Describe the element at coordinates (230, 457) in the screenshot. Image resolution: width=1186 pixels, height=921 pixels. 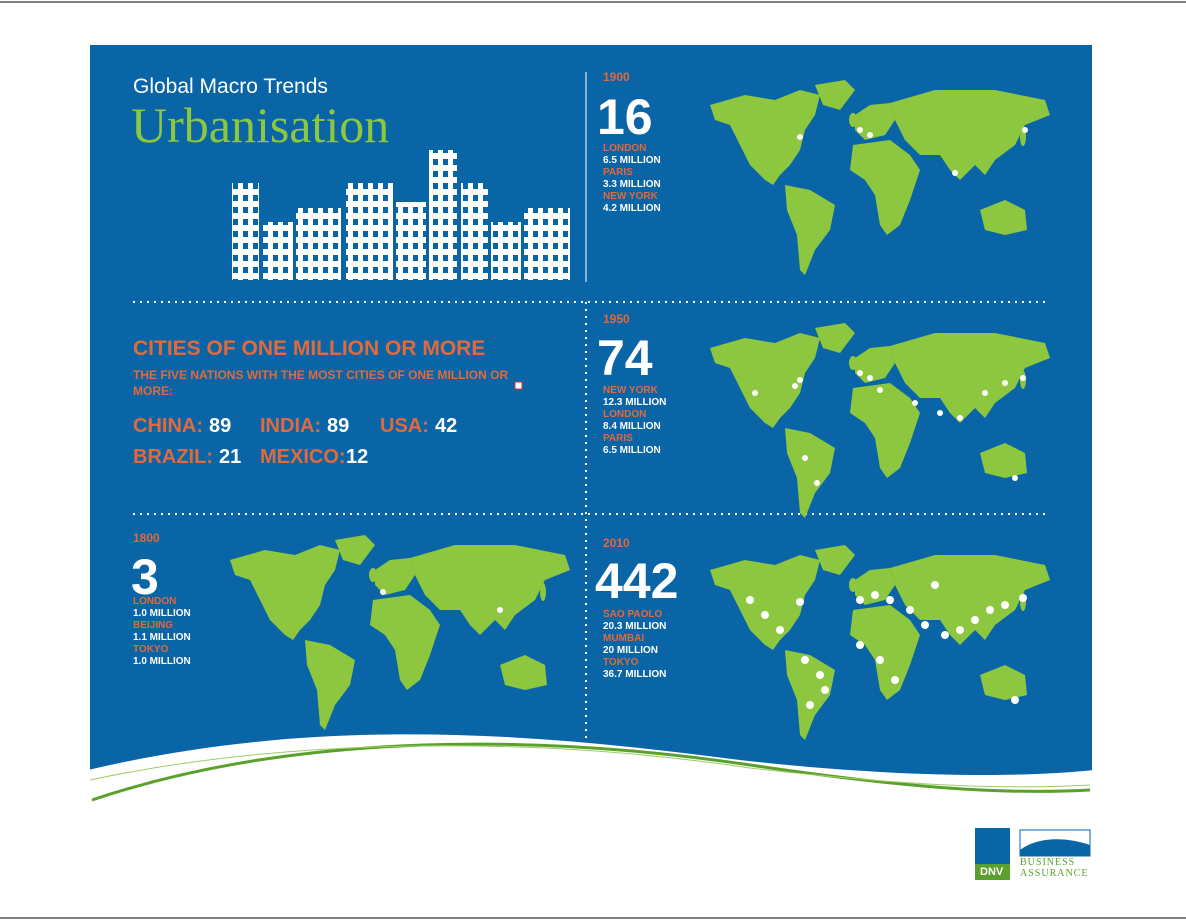
I see `nation-count: 21` at that location.